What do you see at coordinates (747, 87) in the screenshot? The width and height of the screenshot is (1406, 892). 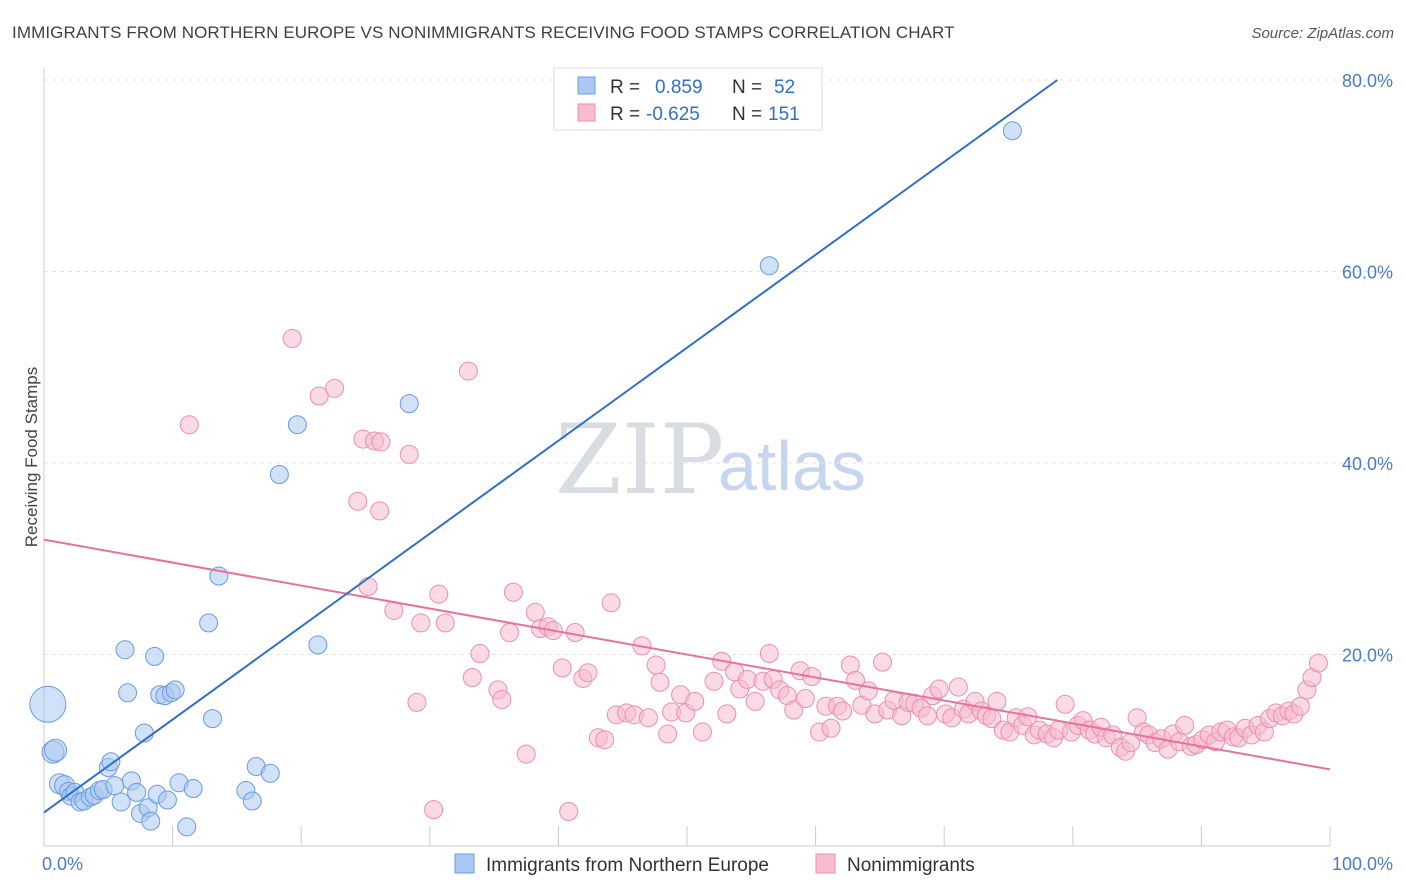 I see `legend-n-label-1: N =` at bounding box center [747, 87].